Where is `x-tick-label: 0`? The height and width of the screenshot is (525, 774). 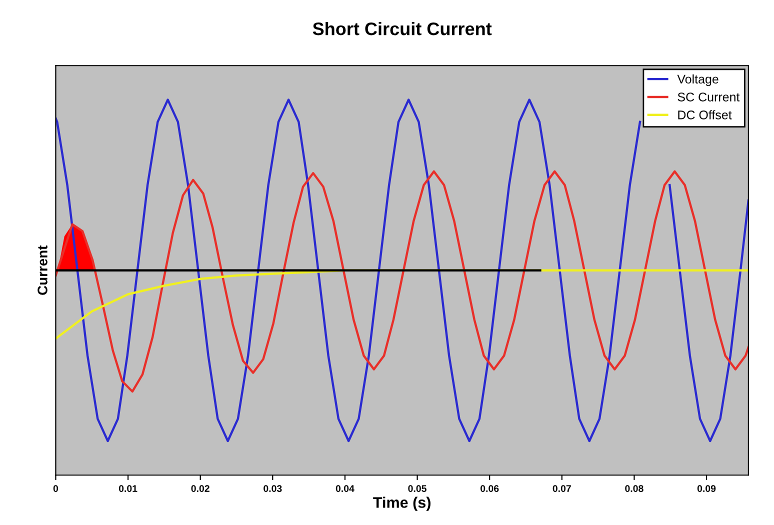
x-tick-label: 0 is located at coordinates (55, 488).